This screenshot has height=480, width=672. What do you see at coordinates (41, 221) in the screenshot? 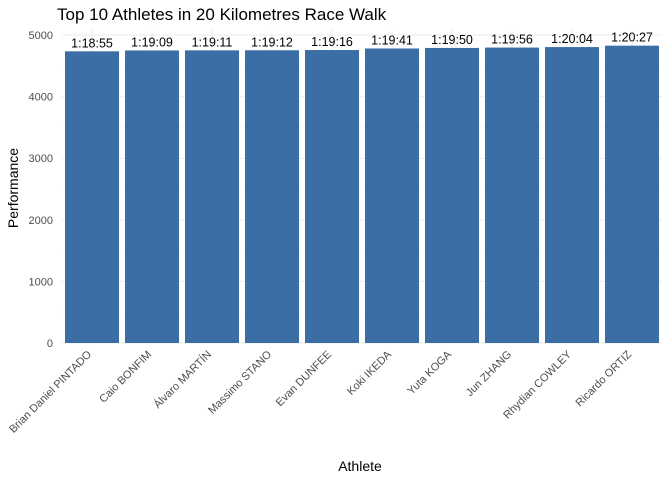
I see `y-tick-label: 2000` at bounding box center [41, 221].